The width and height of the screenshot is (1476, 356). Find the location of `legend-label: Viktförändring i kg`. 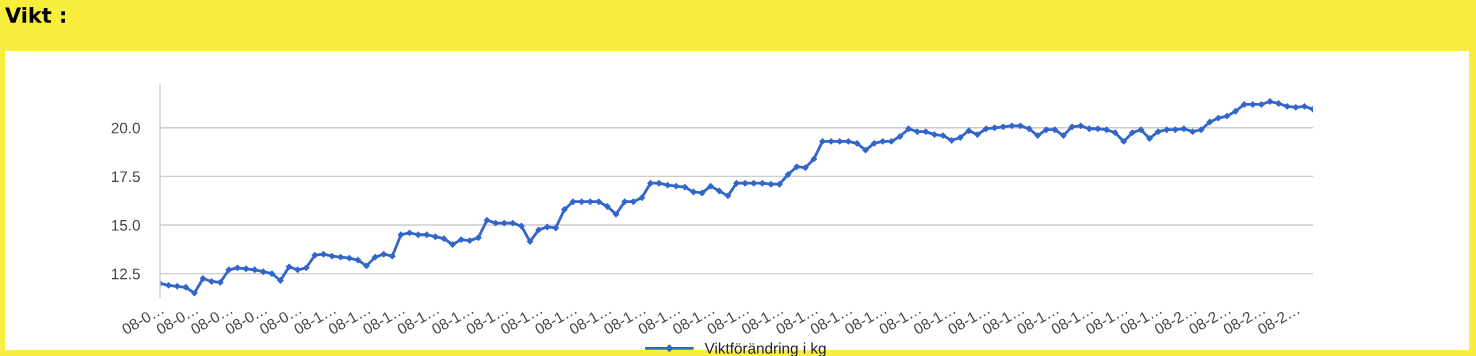

legend-label: Viktförändring i kg is located at coordinates (765, 349).